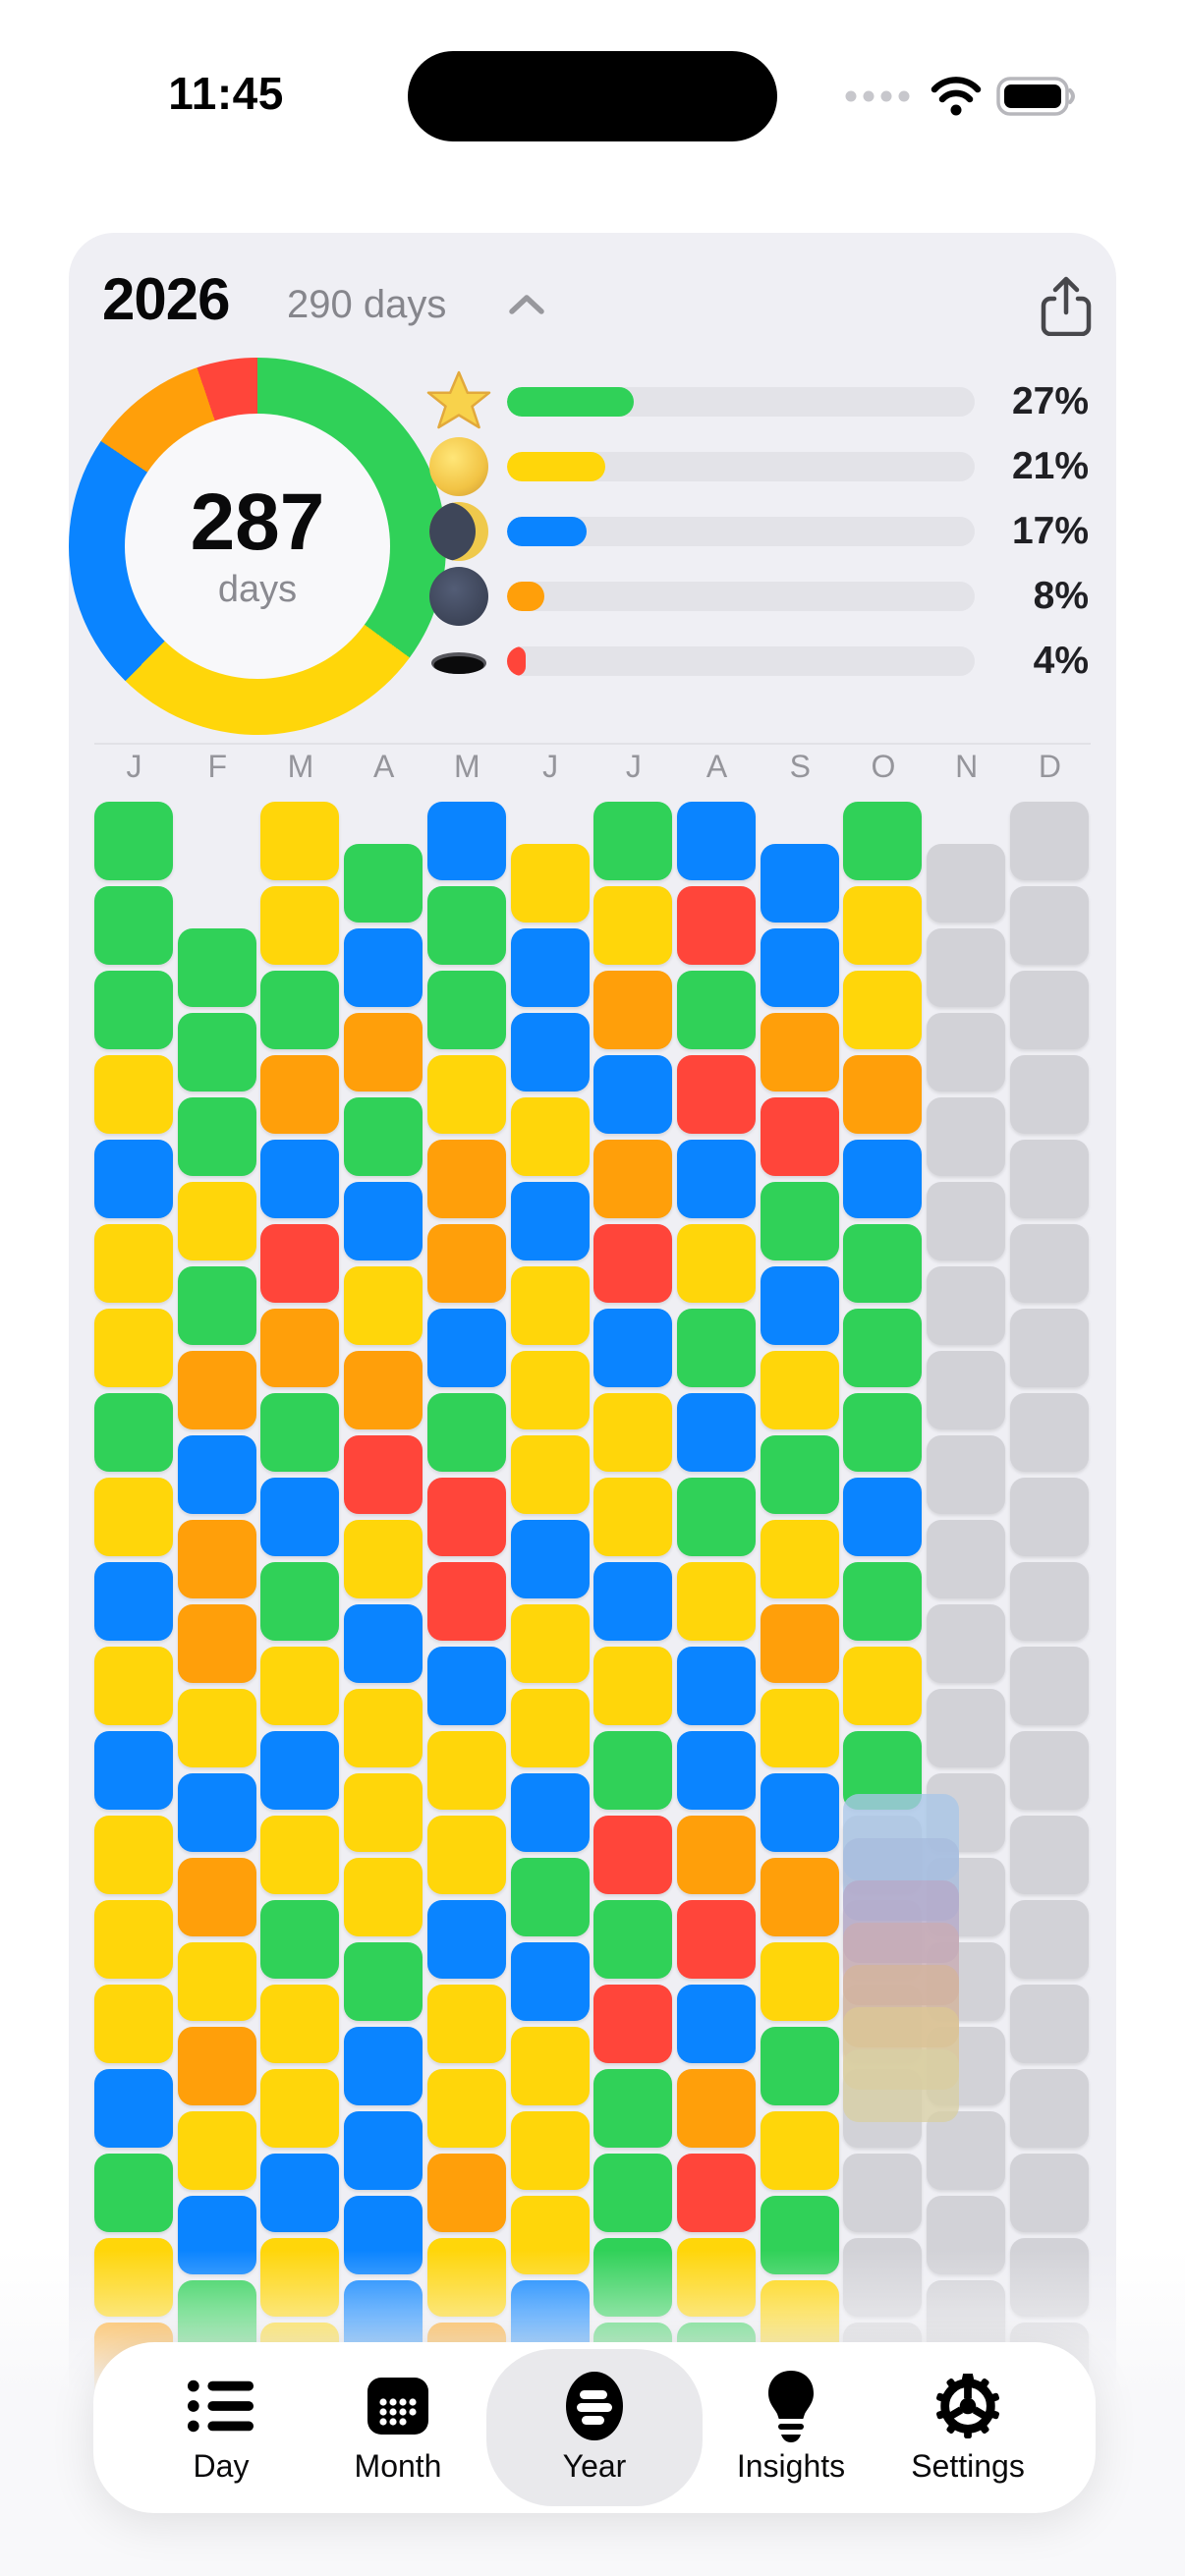  Describe the element at coordinates (398, 2427) in the screenshot. I see `tab-month: Month` at that location.